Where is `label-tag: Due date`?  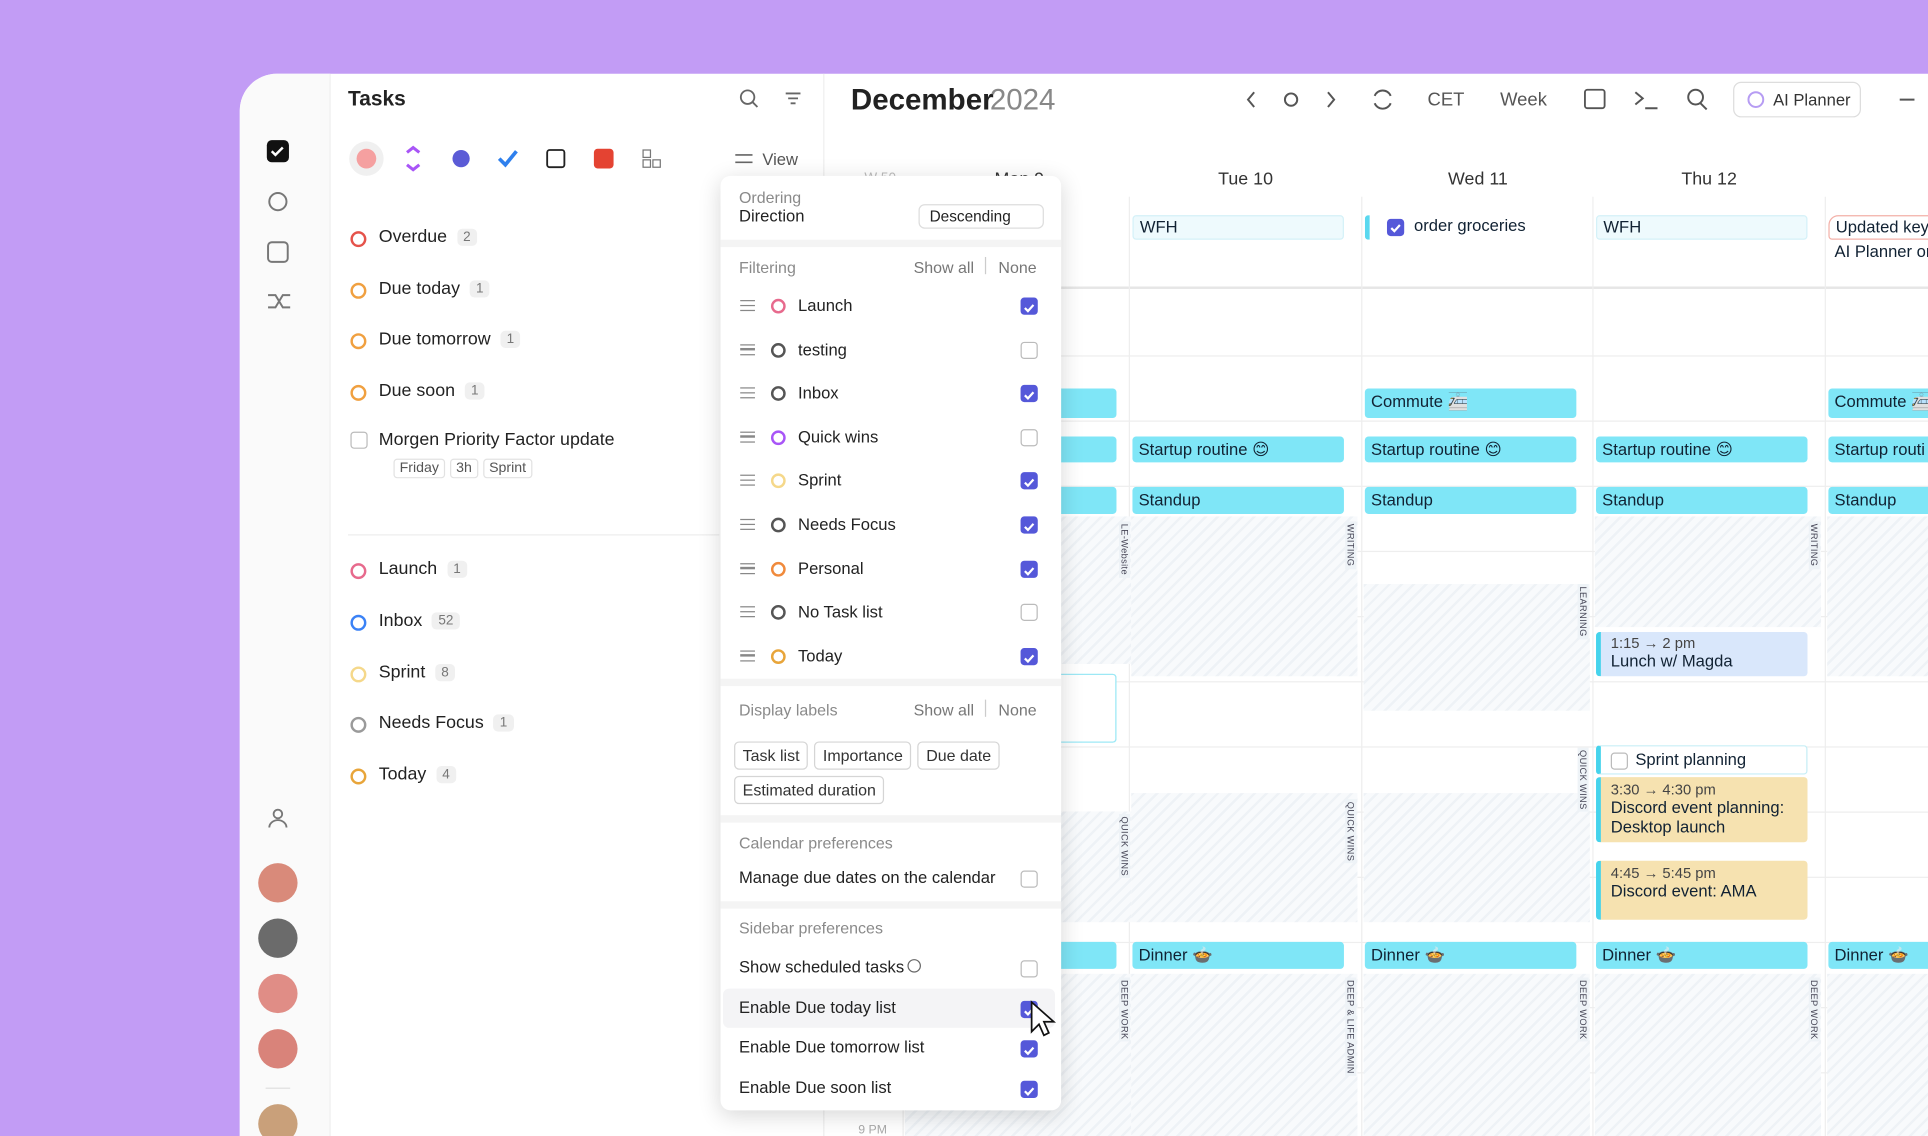
label-tag: Due date is located at coordinates (958, 755).